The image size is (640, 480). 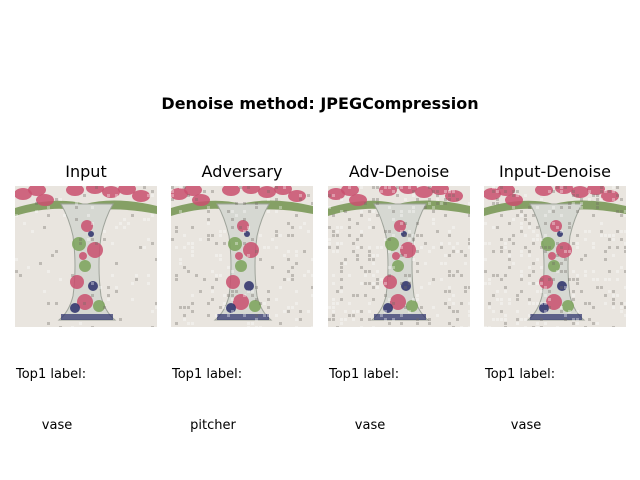 I want to click on panel-title: Adv-Denoise, so click(x=399, y=171).